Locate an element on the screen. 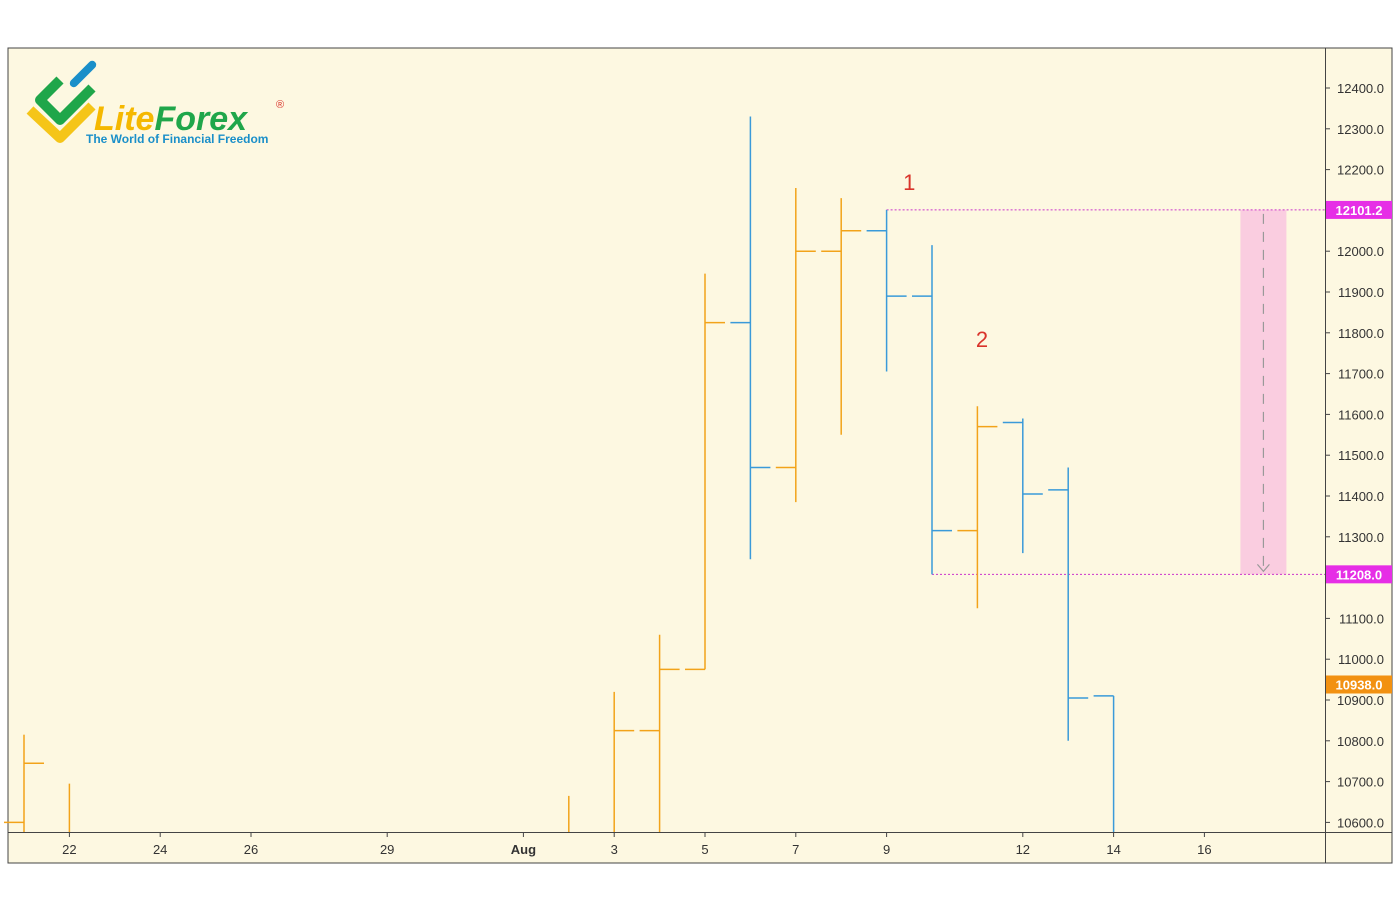 This screenshot has width=1400, height=910. last-price-badge-bg is located at coordinates (1359, 684).